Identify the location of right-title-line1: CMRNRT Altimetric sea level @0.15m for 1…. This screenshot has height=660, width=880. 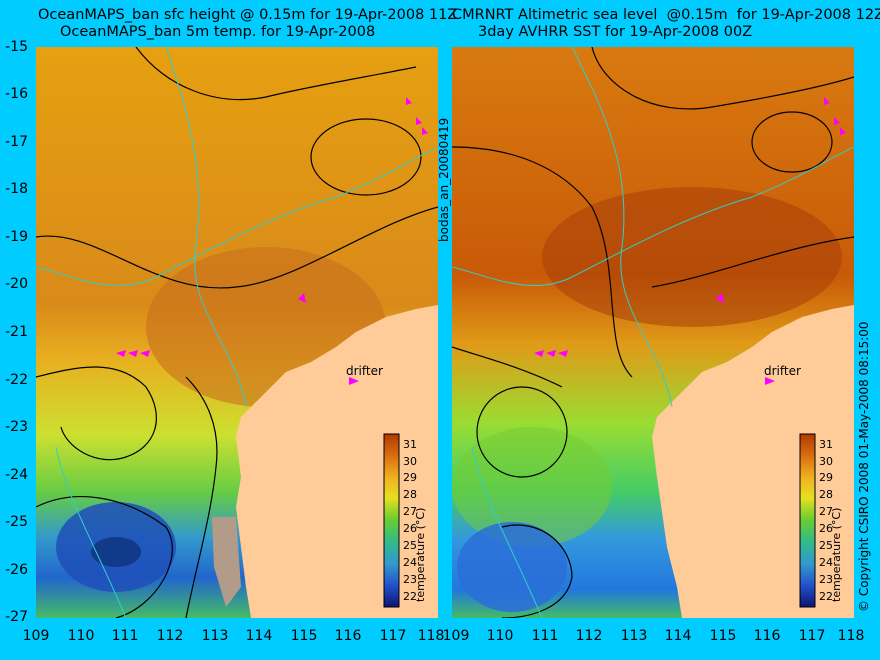
(666, 15).